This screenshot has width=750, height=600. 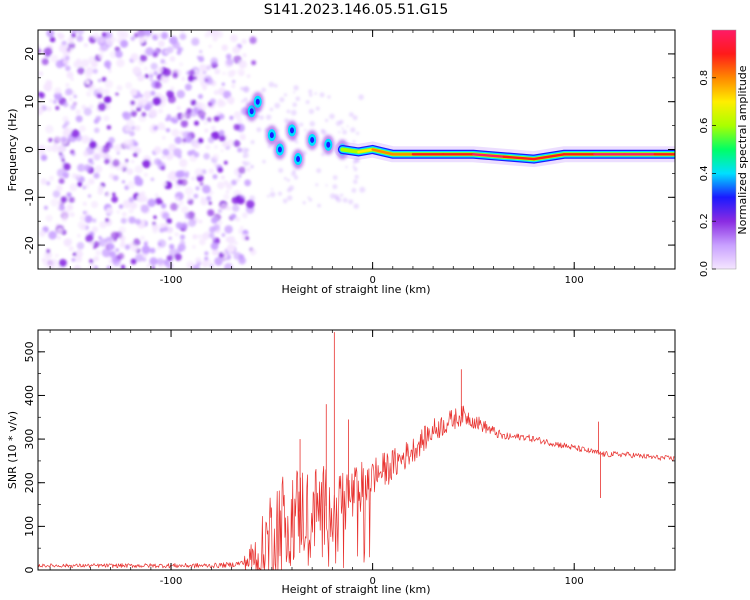 What do you see at coordinates (450, 422) in the screenshot?
I see `snr-spikes` at bounding box center [450, 422].